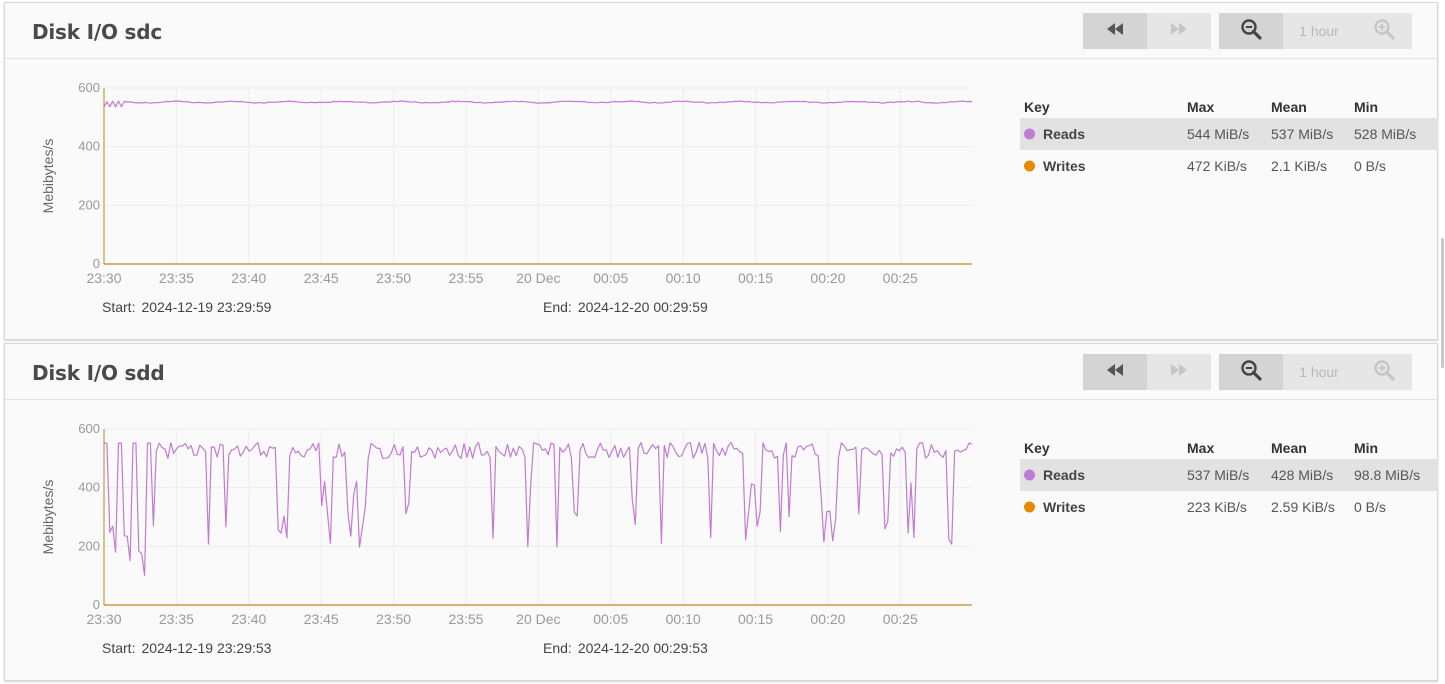 Image resolution: width=1445 pixels, height=684 pixels. What do you see at coordinates (98, 373) in the screenshot?
I see `panel-title: Disk I/O sdd` at bounding box center [98, 373].